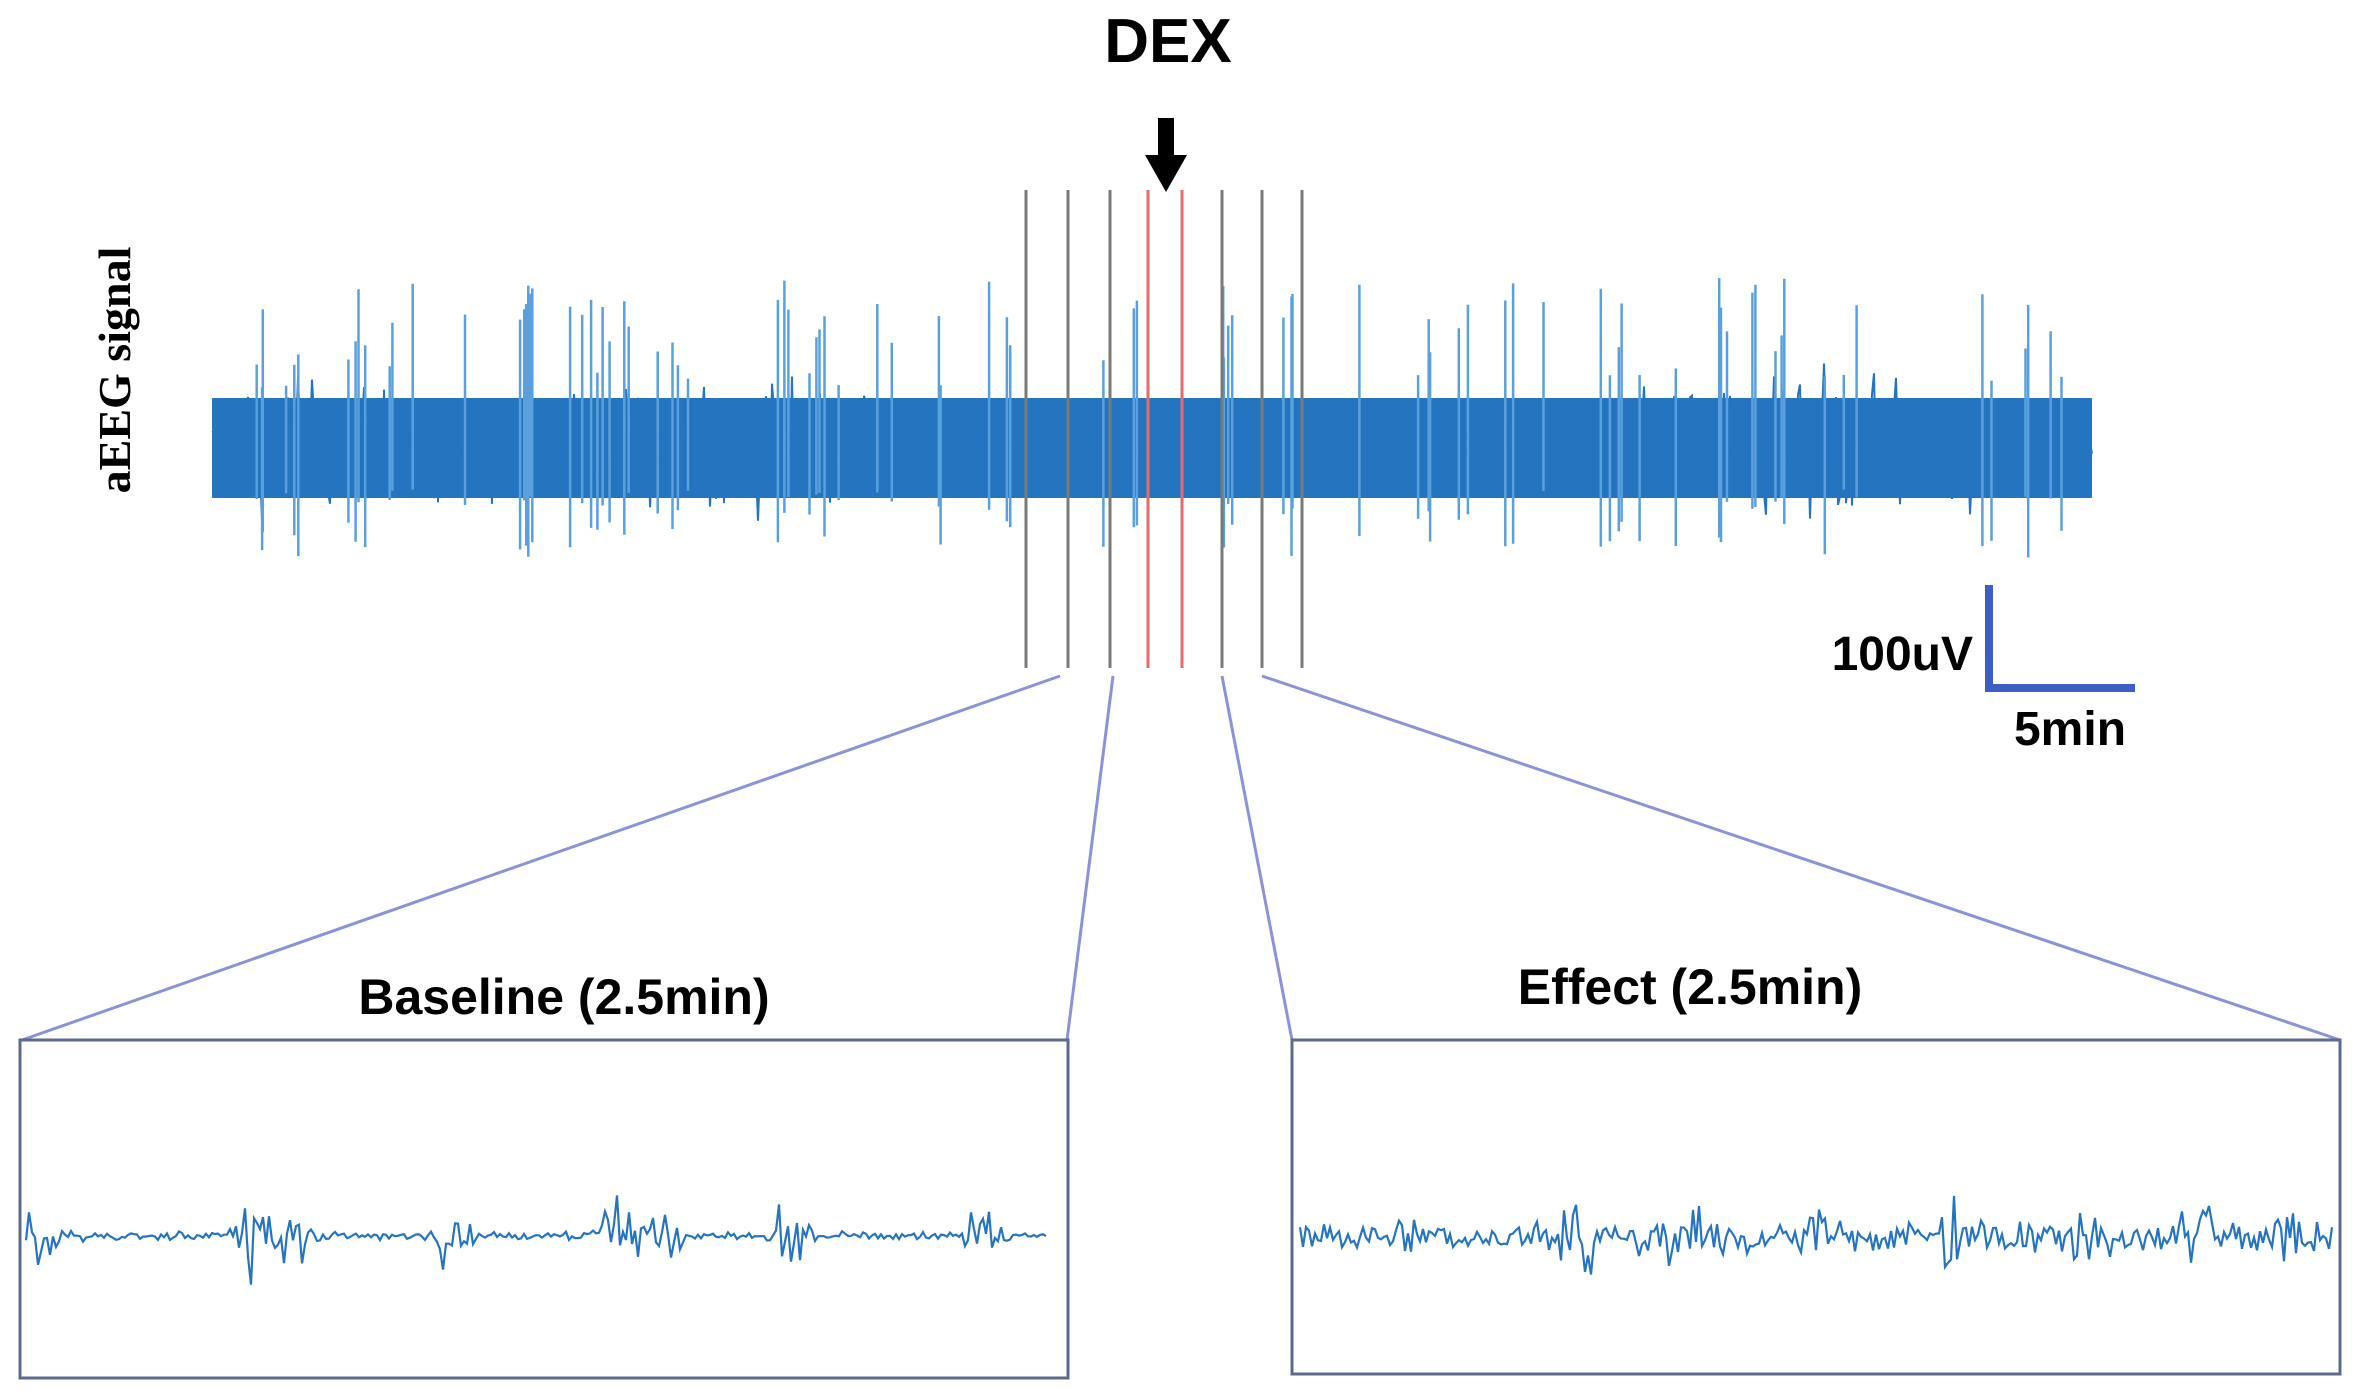 The width and height of the screenshot is (2356, 1399). I want to click on effect-panel, so click(1816, 1207).